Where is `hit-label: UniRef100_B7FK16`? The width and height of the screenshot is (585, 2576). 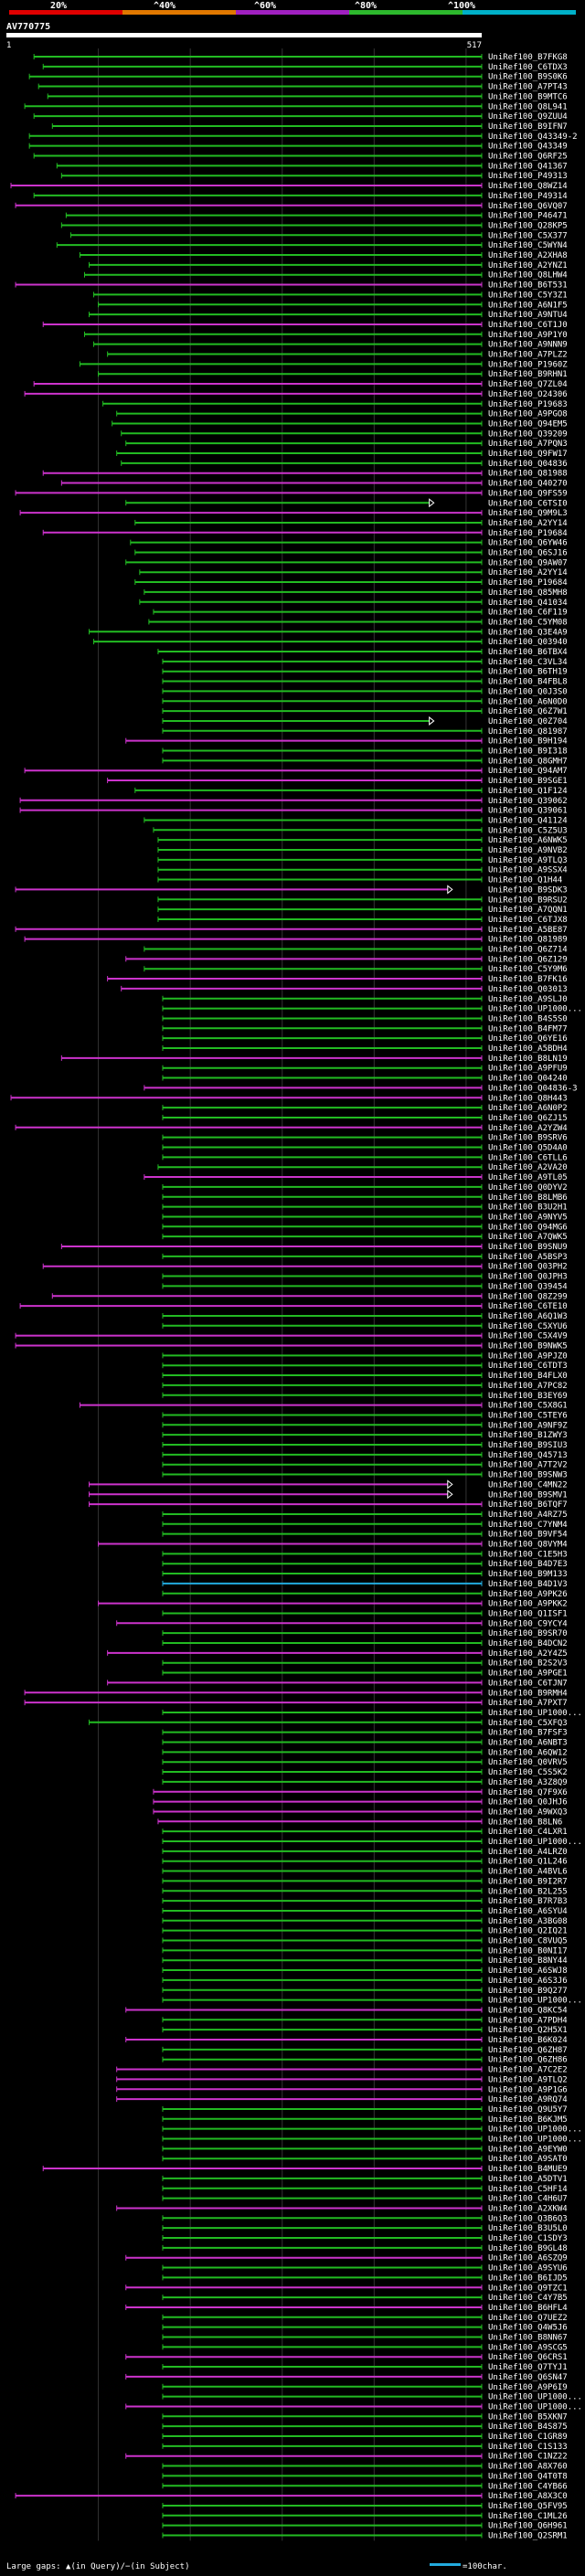
hit-label: UniRef100_B7FK16 is located at coordinates (528, 979).